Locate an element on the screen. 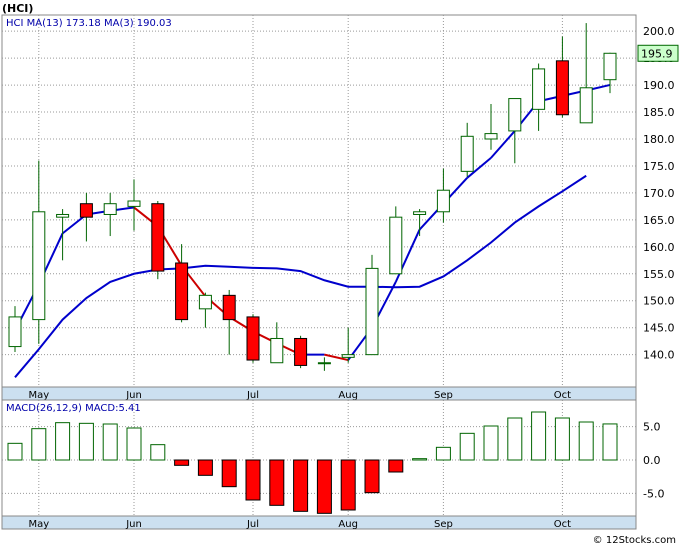  macd-x-tick-label: Aug is located at coordinates (348, 524).